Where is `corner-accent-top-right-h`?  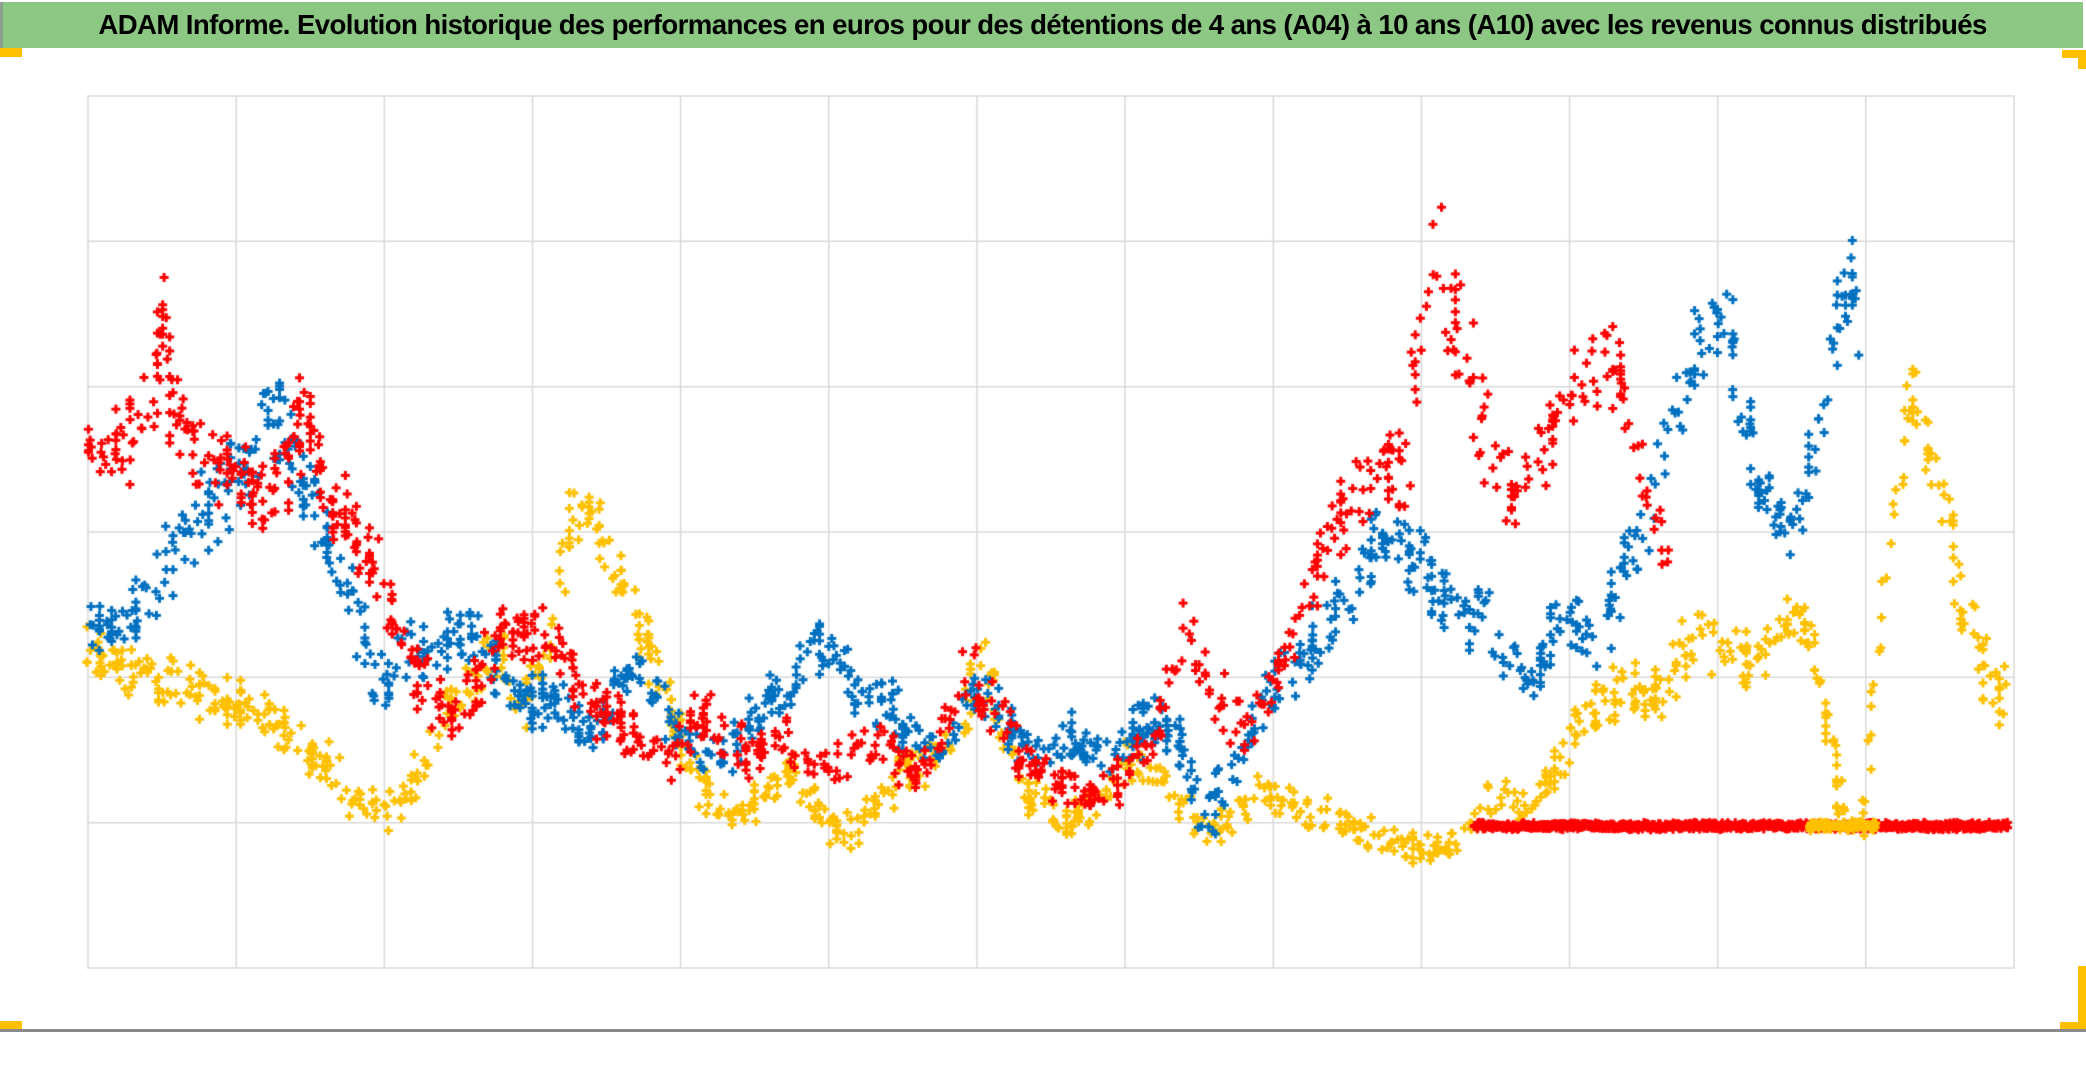
corner-accent-top-right-h is located at coordinates (2074, 54).